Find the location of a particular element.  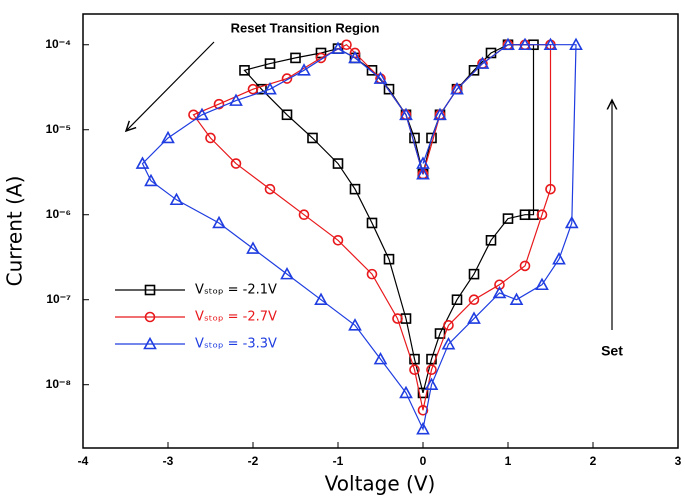

x-tick-label: 3 is located at coordinates (678, 461).